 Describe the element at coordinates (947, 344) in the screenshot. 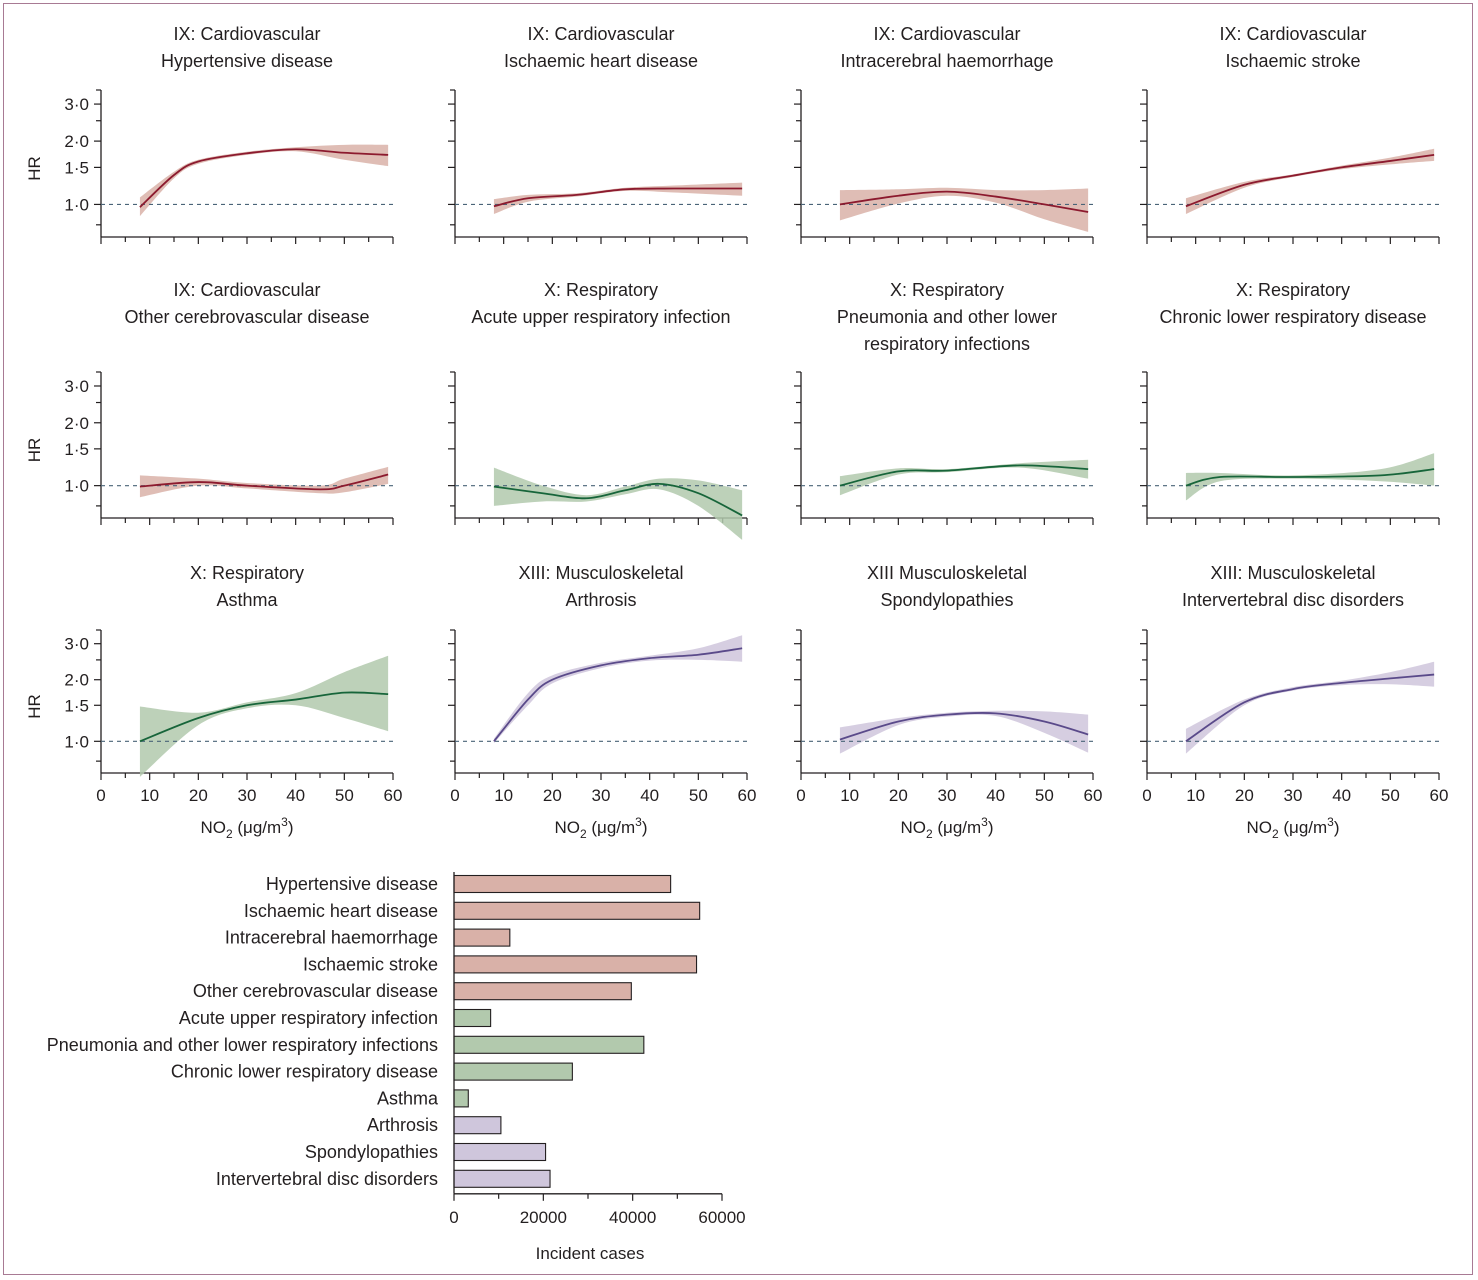

I see `panel-title-line3: respiratory infections` at that location.